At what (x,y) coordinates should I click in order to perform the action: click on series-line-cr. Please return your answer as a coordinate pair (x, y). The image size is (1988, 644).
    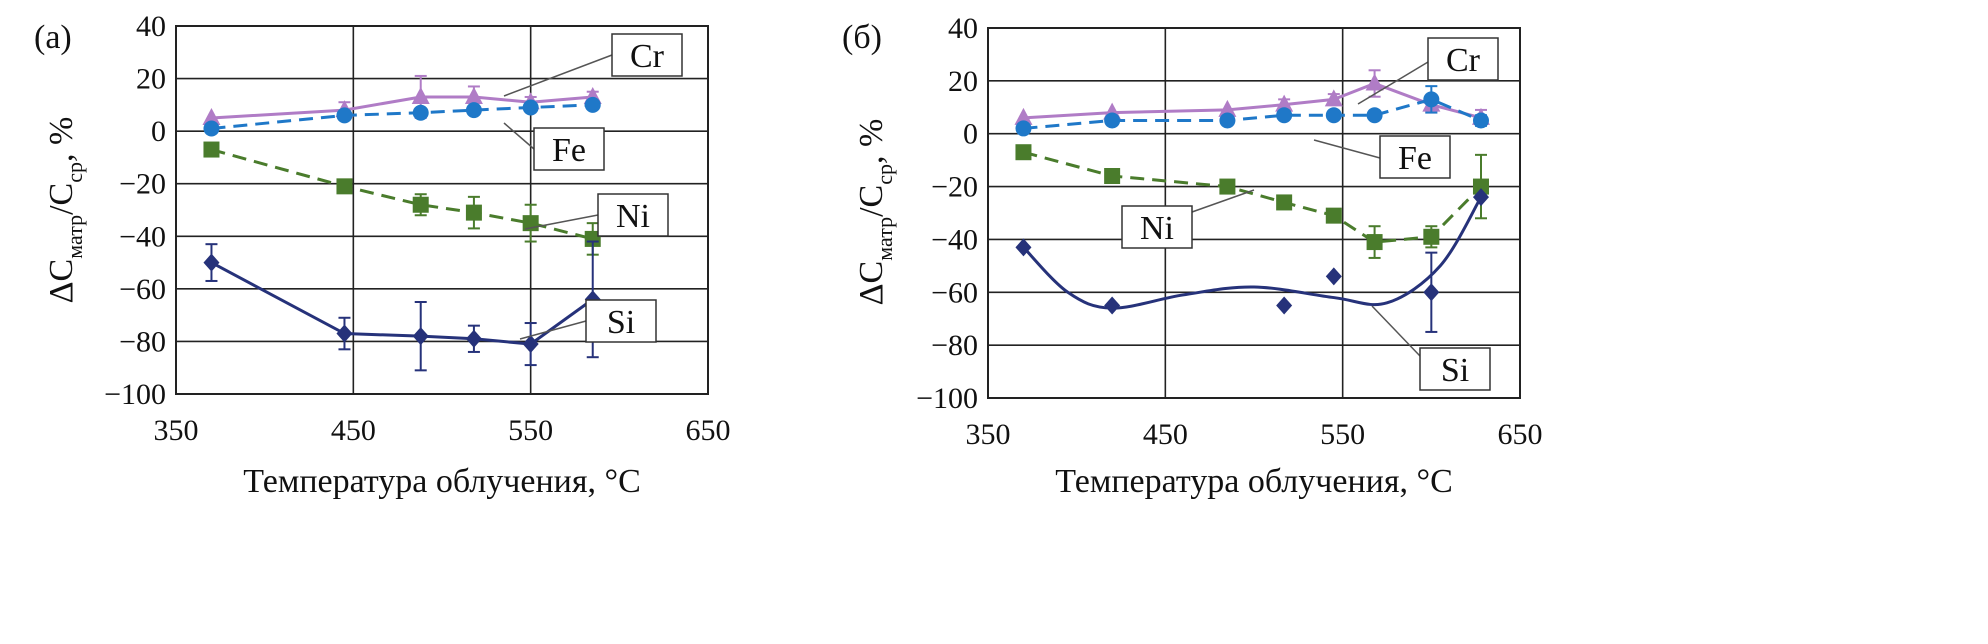
    Looking at the image, I should click on (402, 107).